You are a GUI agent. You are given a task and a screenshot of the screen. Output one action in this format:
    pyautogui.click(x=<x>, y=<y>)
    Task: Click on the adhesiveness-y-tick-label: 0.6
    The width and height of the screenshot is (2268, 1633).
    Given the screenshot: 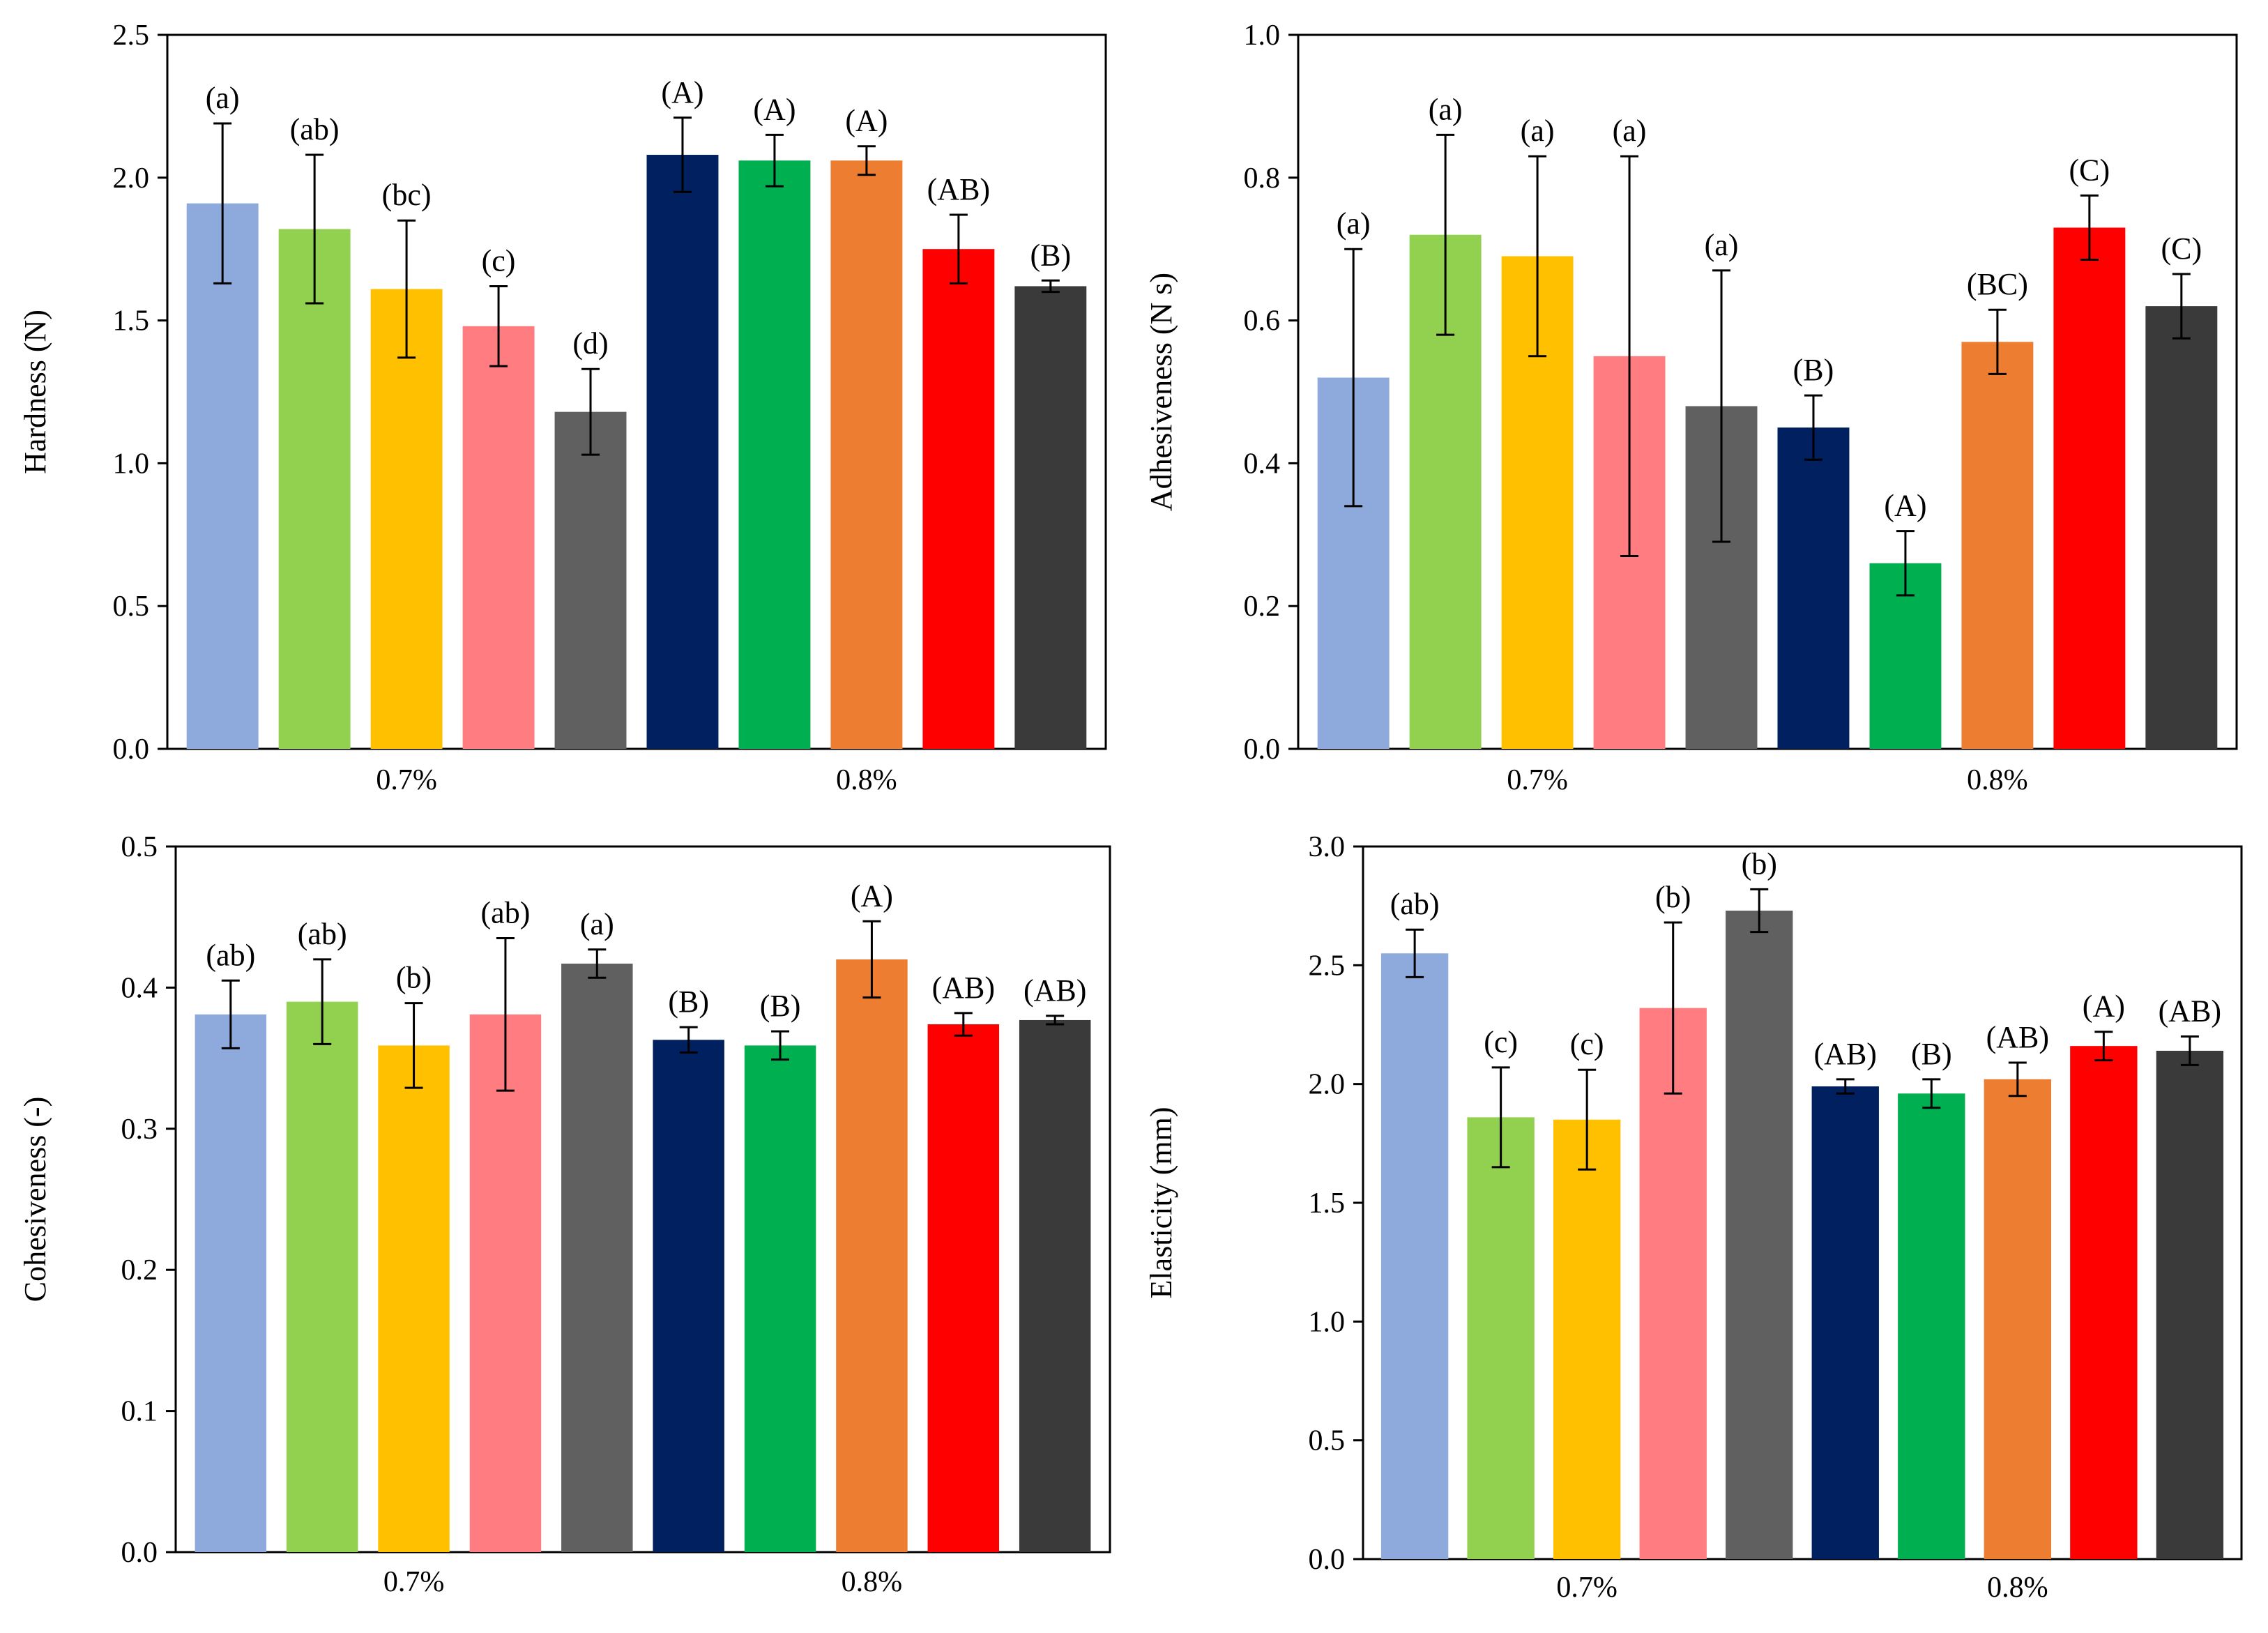 What is the action you would take?
    pyautogui.click(x=1262, y=321)
    